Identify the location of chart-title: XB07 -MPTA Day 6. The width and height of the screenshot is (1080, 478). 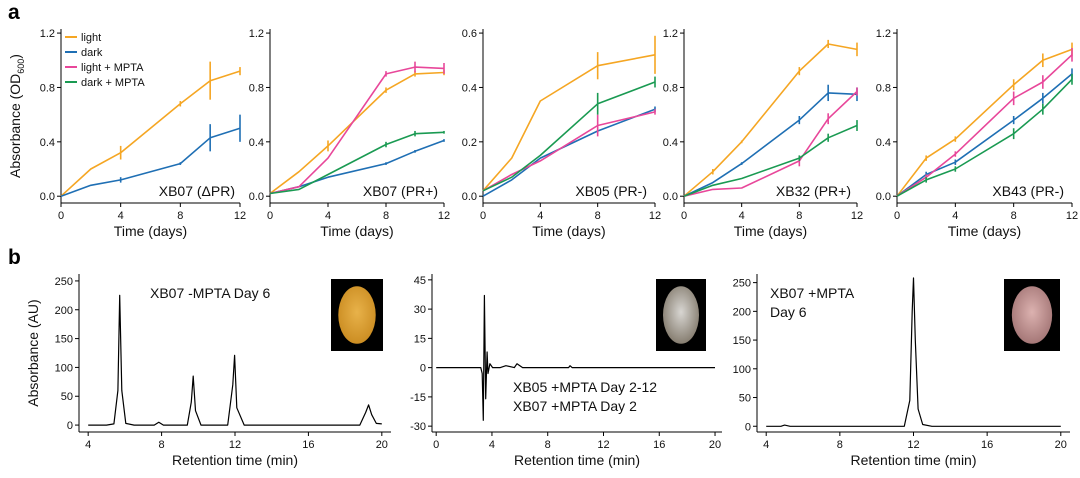
(210, 293).